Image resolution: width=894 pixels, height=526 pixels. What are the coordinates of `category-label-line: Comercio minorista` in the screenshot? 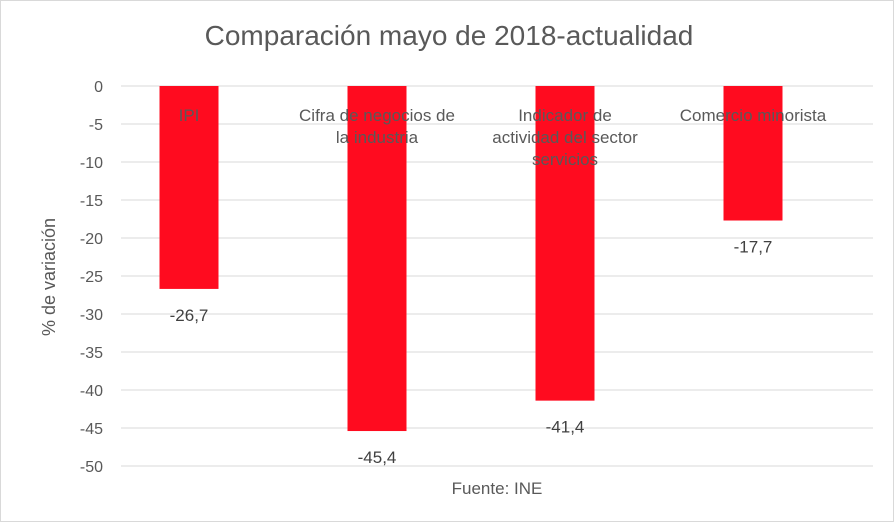 It's located at (753, 115).